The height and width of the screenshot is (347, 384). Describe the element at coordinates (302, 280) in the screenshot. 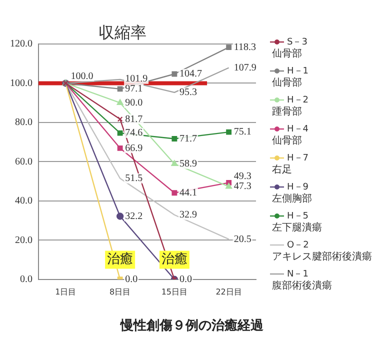

I see `legend-label: N－1 腹部術後潰瘍` at that location.